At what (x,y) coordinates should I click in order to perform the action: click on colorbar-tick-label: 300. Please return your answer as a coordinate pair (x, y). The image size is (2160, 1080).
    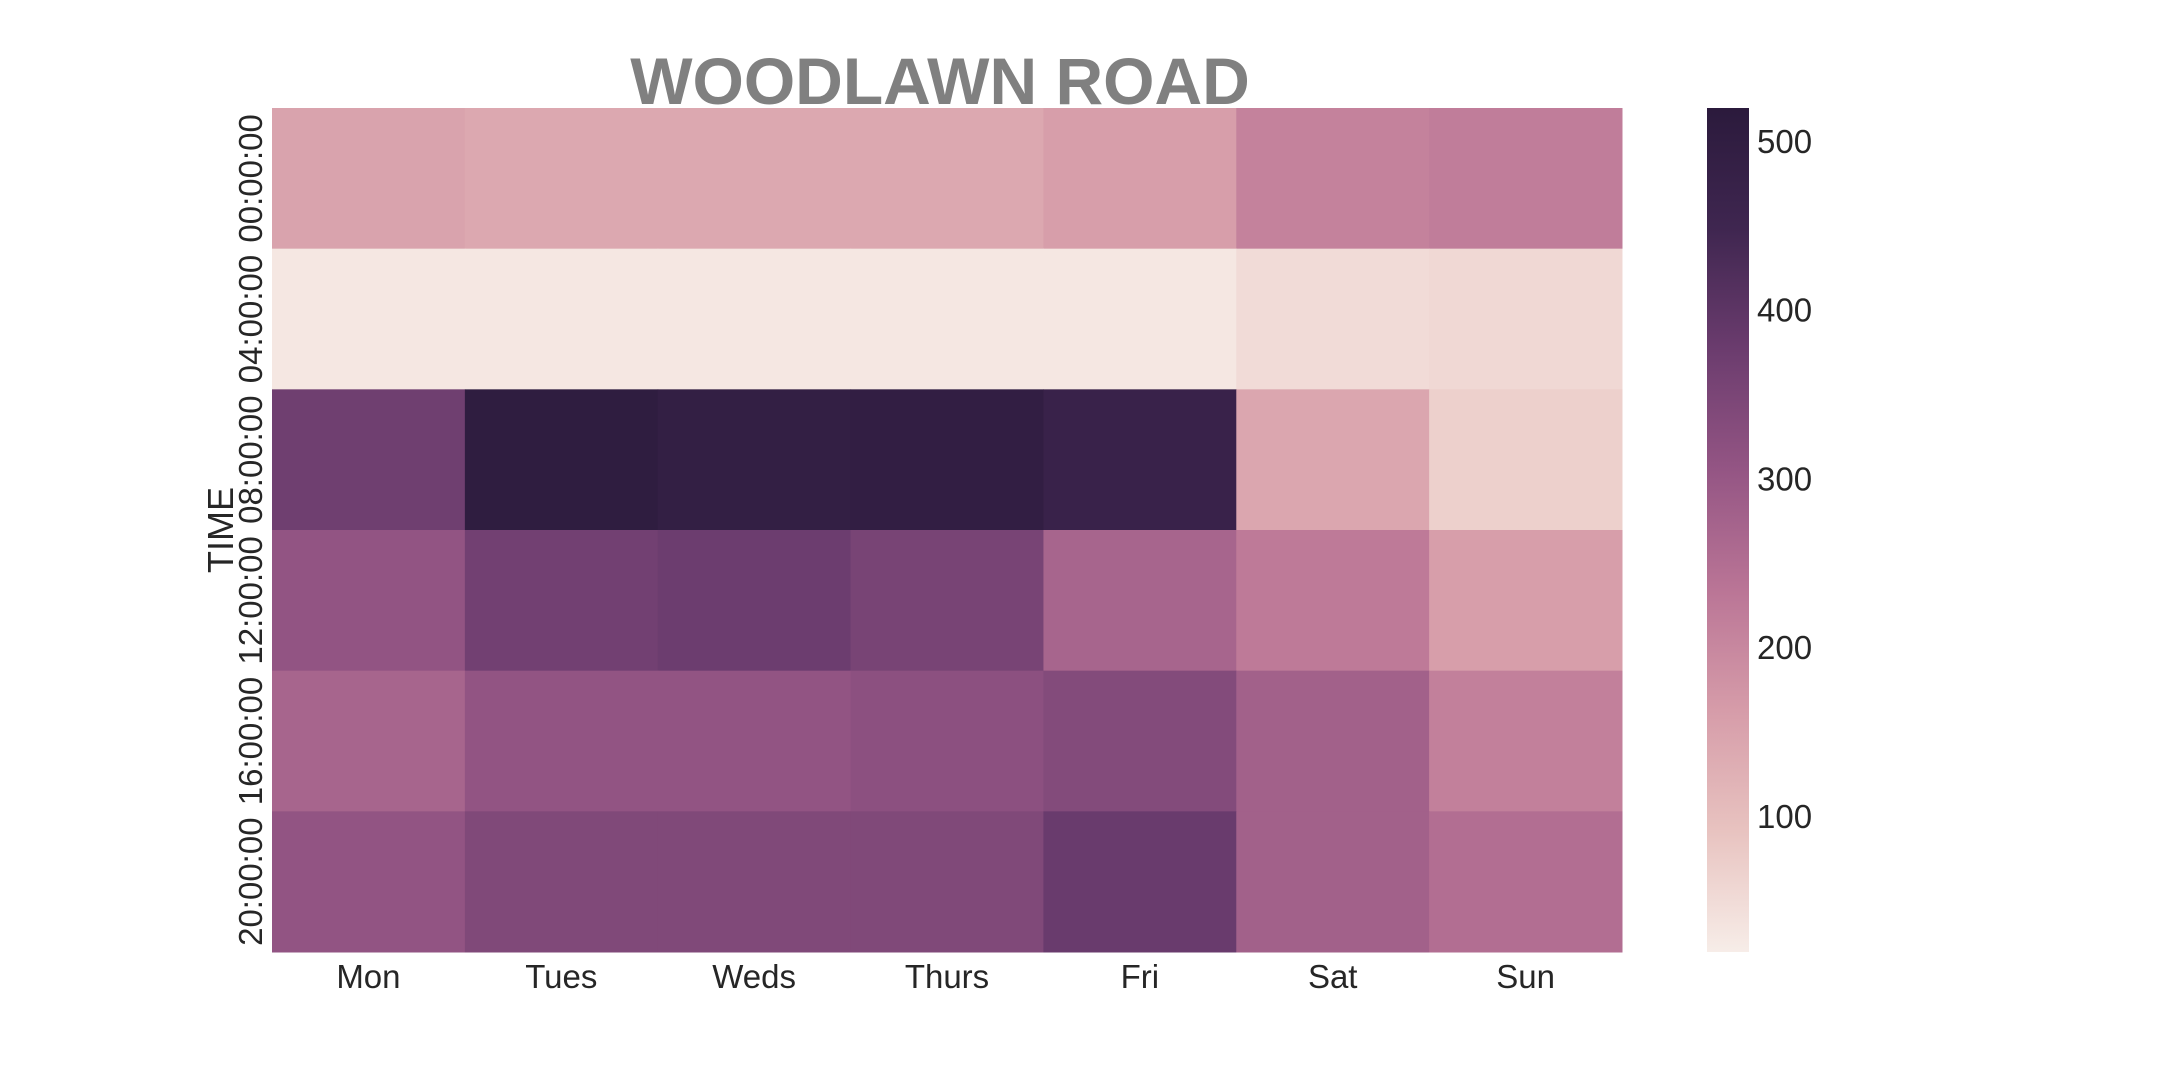
    Looking at the image, I should click on (1784, 478).